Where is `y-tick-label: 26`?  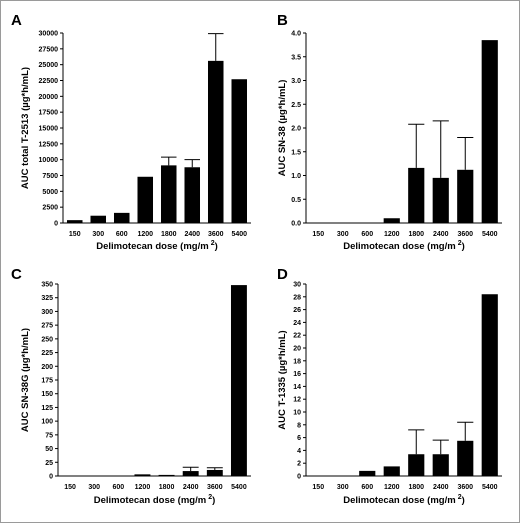
y-tick-label: 26 is located at coordinates (297, 310).